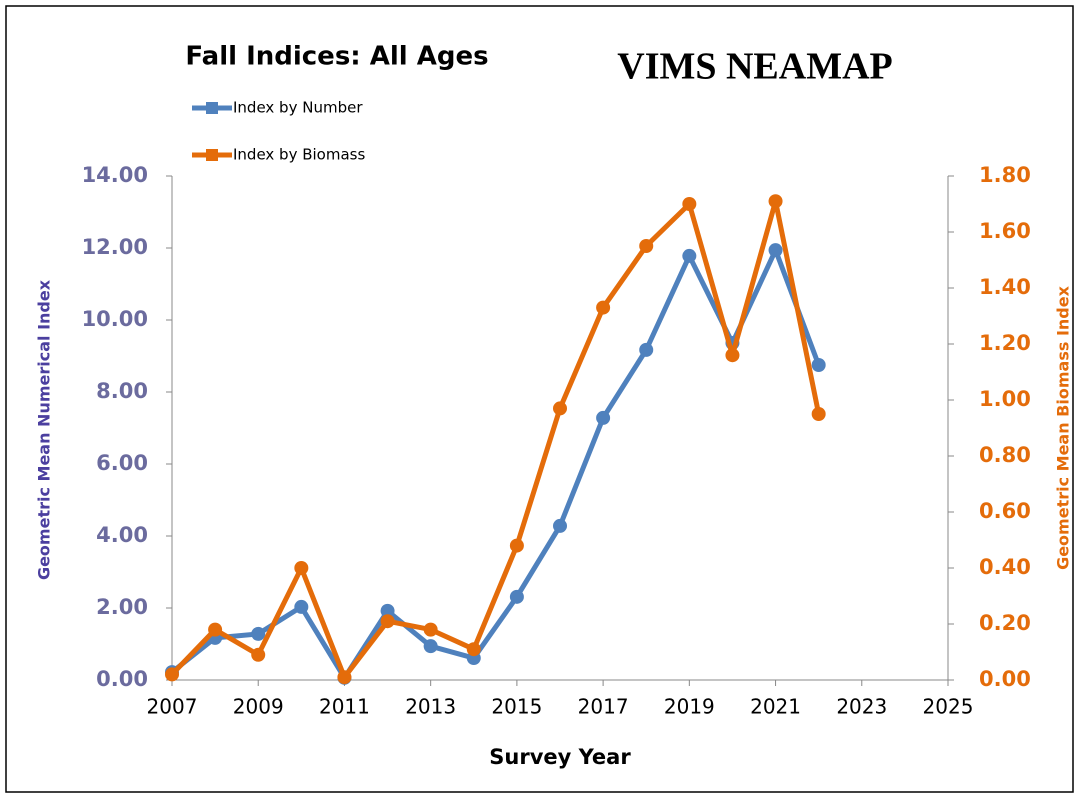 The image size is (1080, 798). Describe the element at coordinates (560, 757) in the screenshot. I see `x-axis-label: Survey Year` at that location.